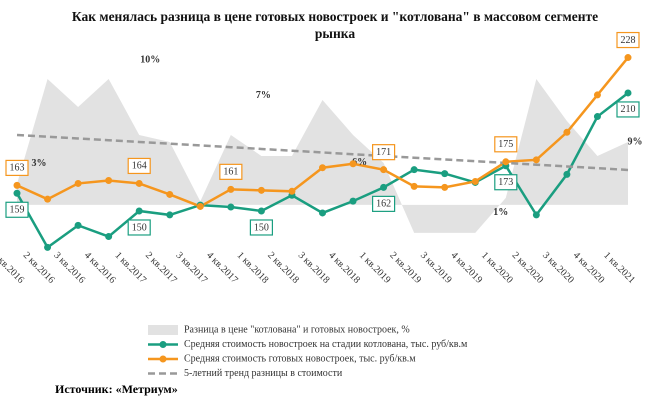  Describe the element at coordinates (130, 268) in the screenshot. I see `x-tick-label: 1 кв.2017` at that location.